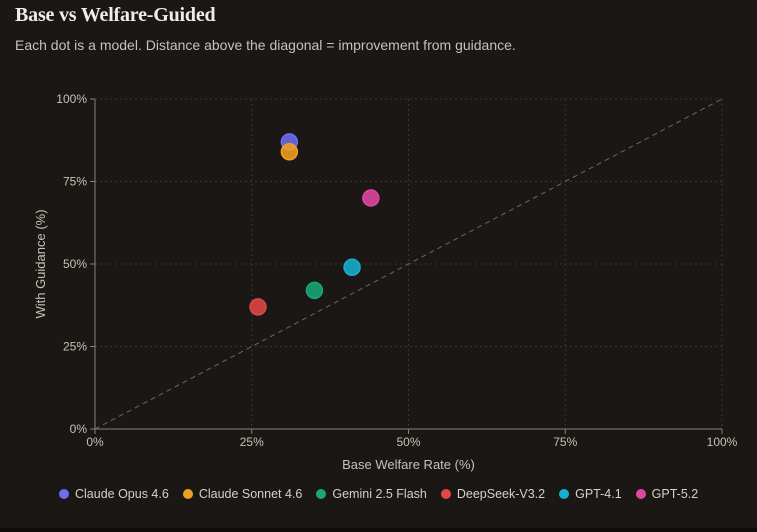  What do you see at coordinates (379, 494) in the screenshot?
I see `legend-label: Gemini 2.5 Flash` at bounding box center [379, 494].